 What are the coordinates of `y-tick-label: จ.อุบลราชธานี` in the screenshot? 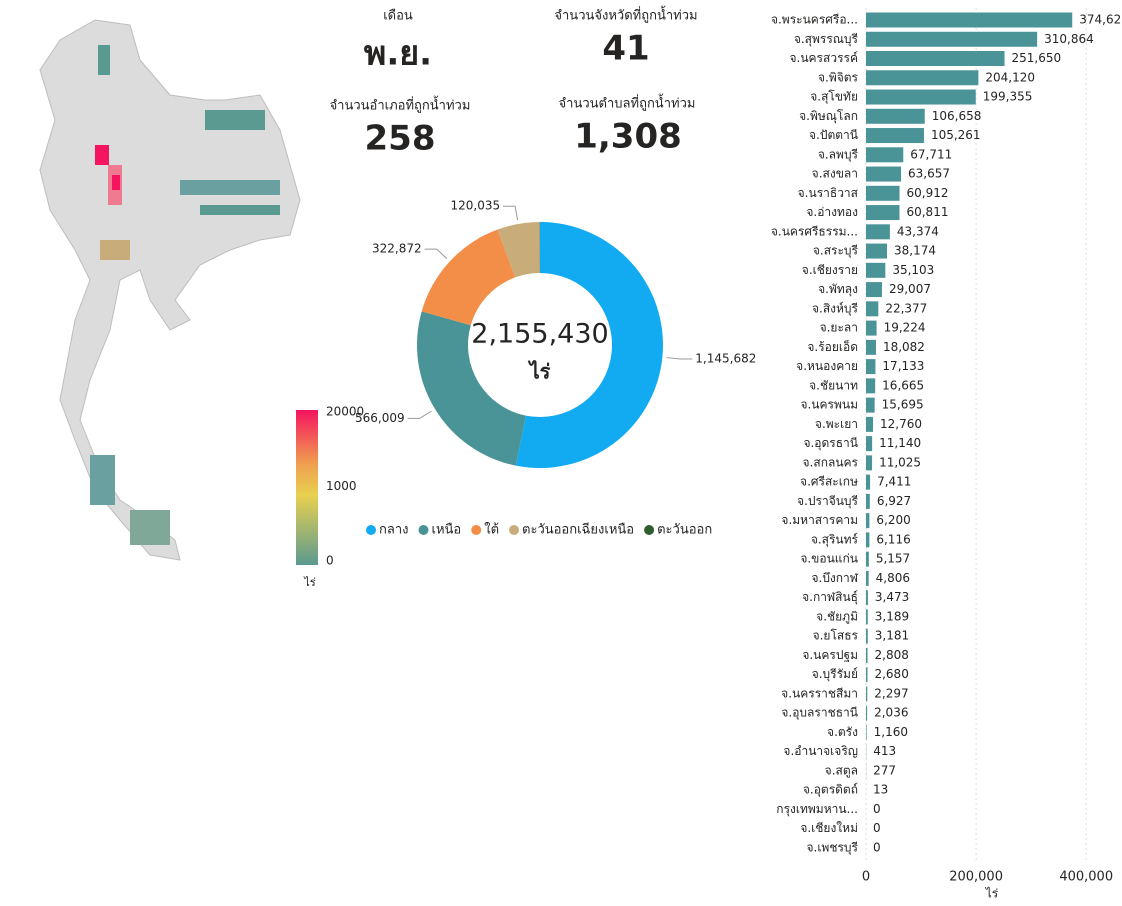 It's located at (819, 713).